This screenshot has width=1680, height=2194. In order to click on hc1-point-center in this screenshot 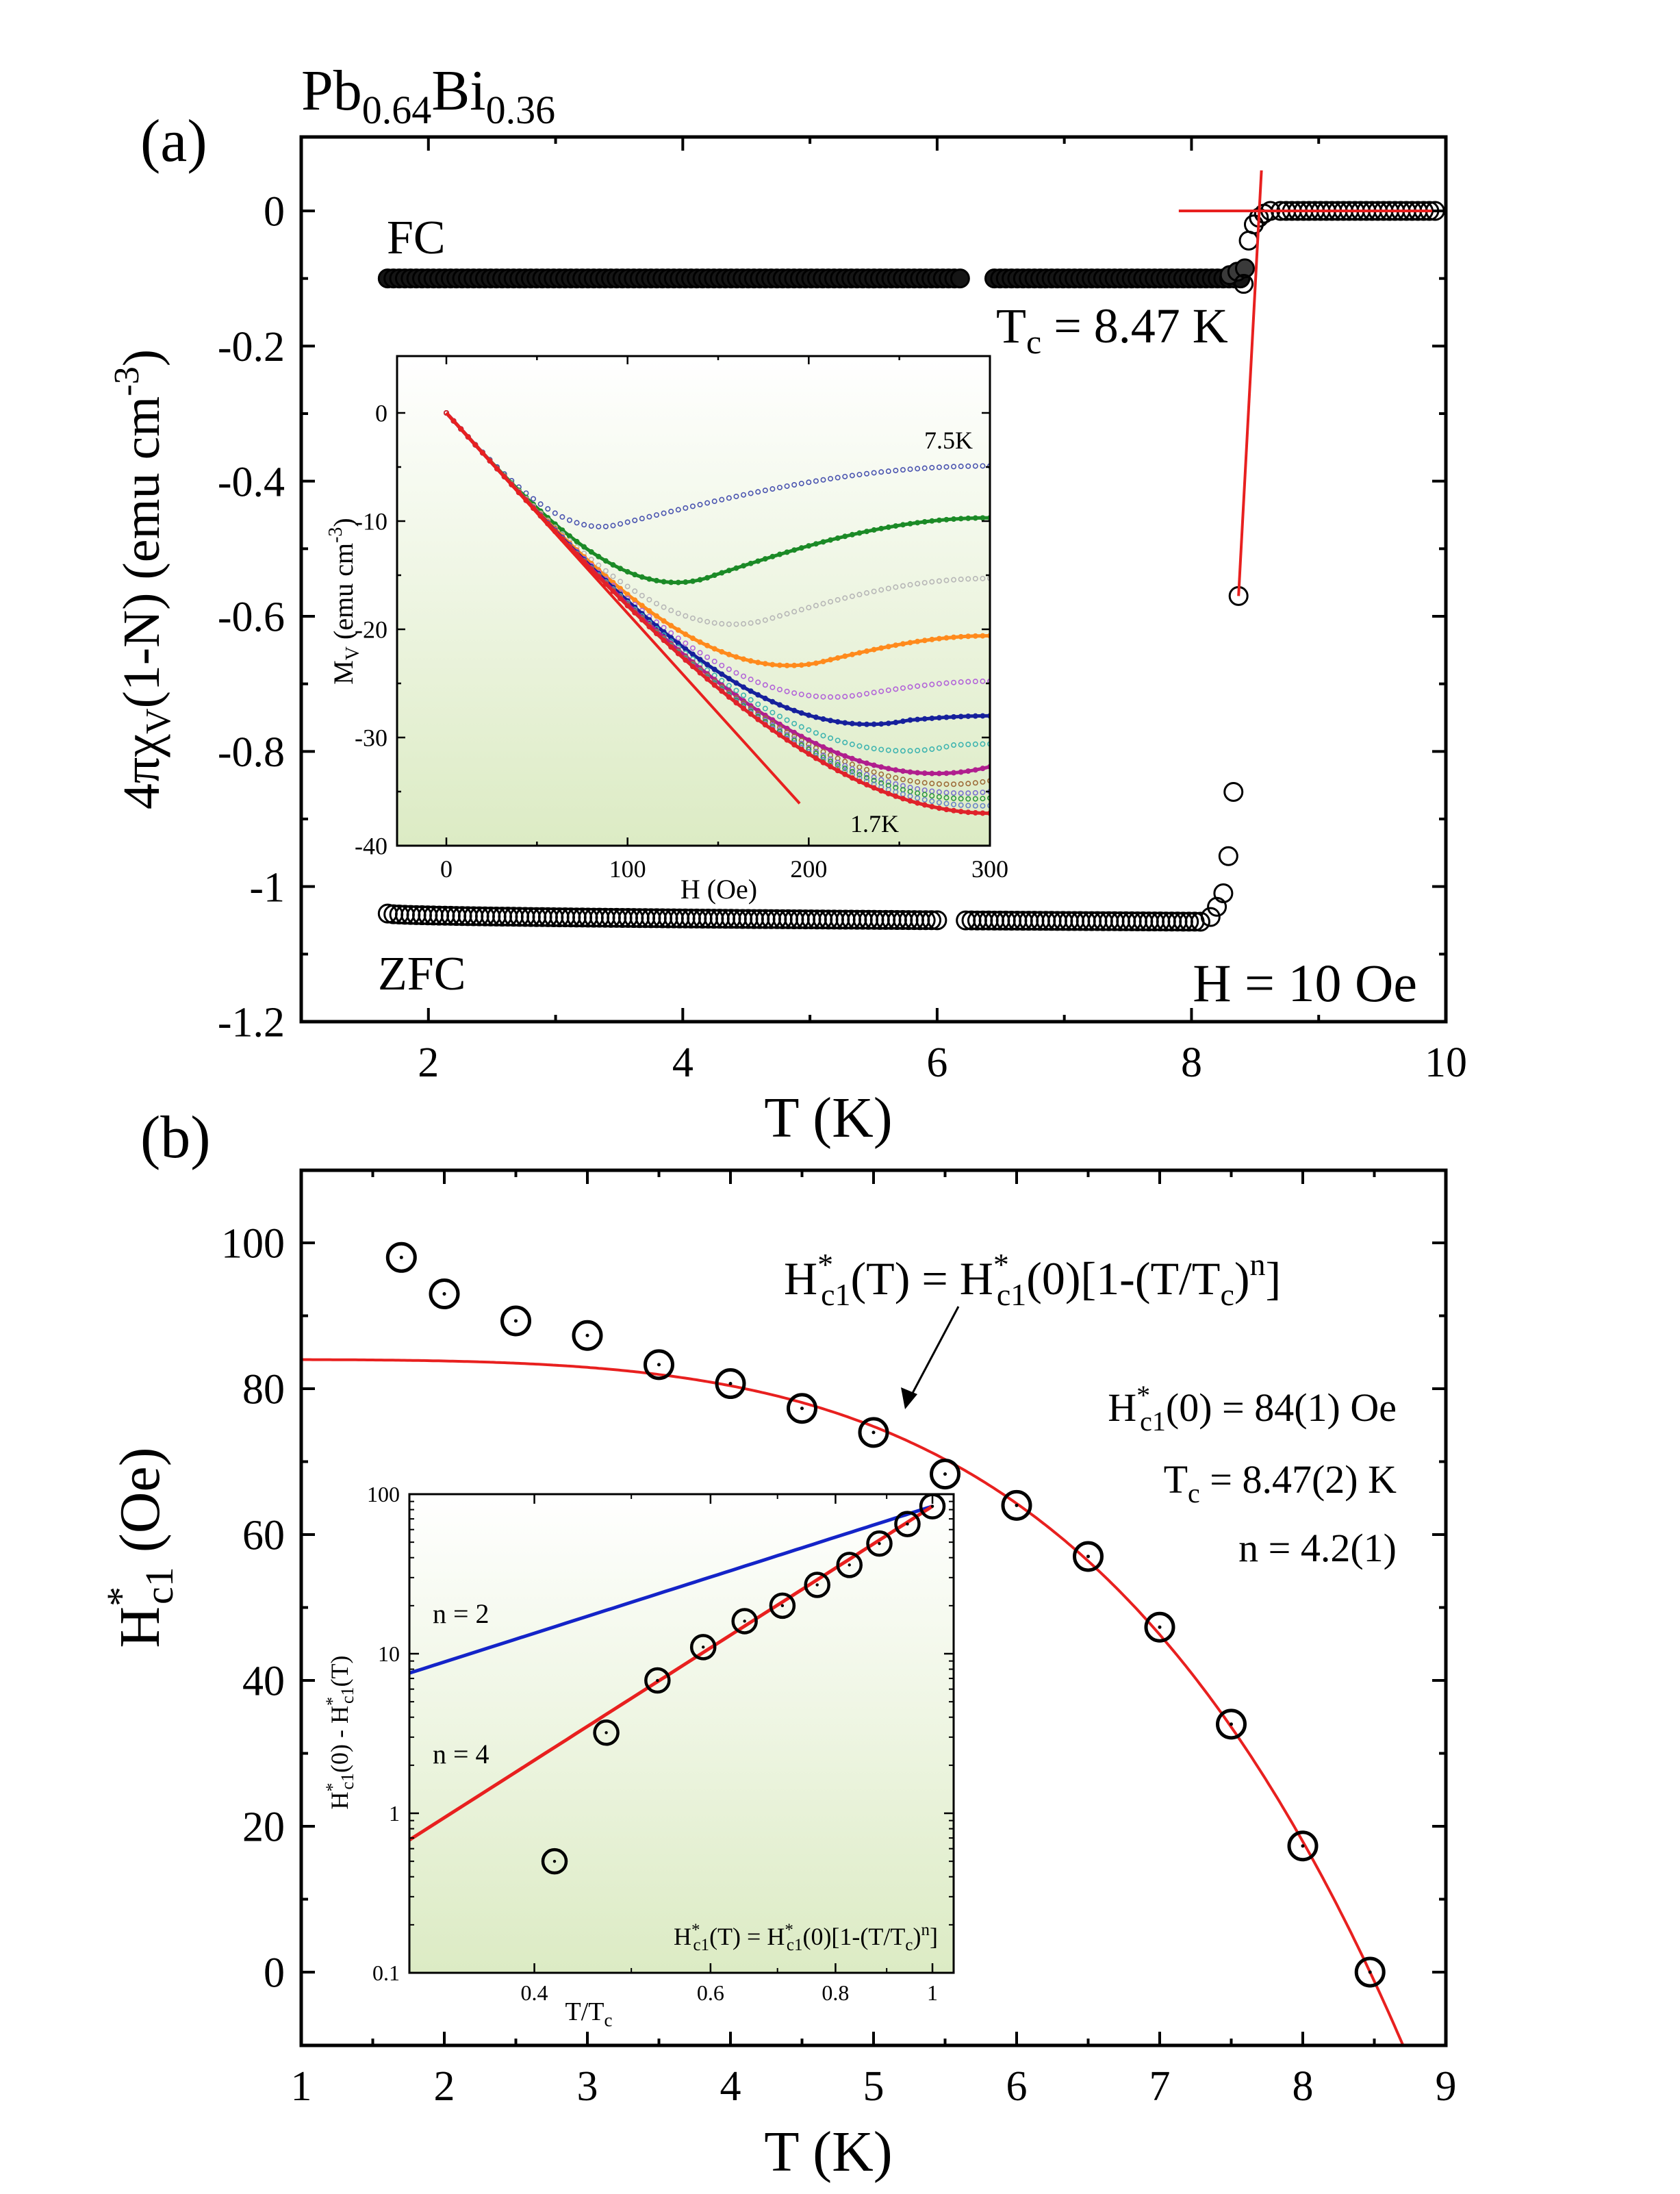, I will do `click(1017, 1505)`.